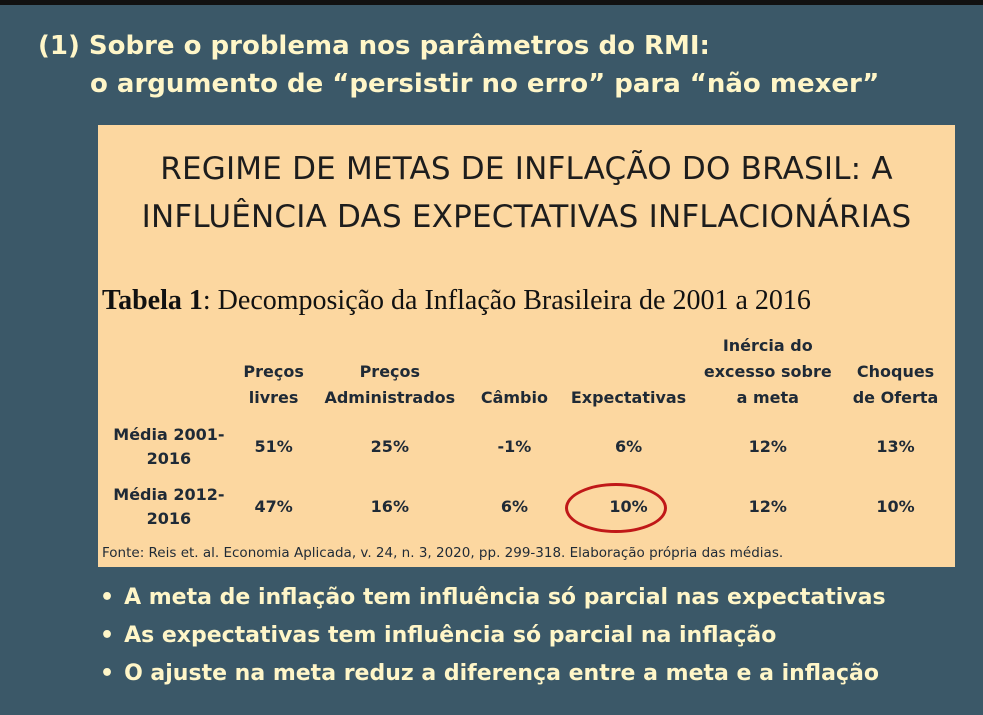 The image size is (983, 715). Describe the element at coordinates (895, 446) in the screenshot. I see `table-cell: 13%` at that location.